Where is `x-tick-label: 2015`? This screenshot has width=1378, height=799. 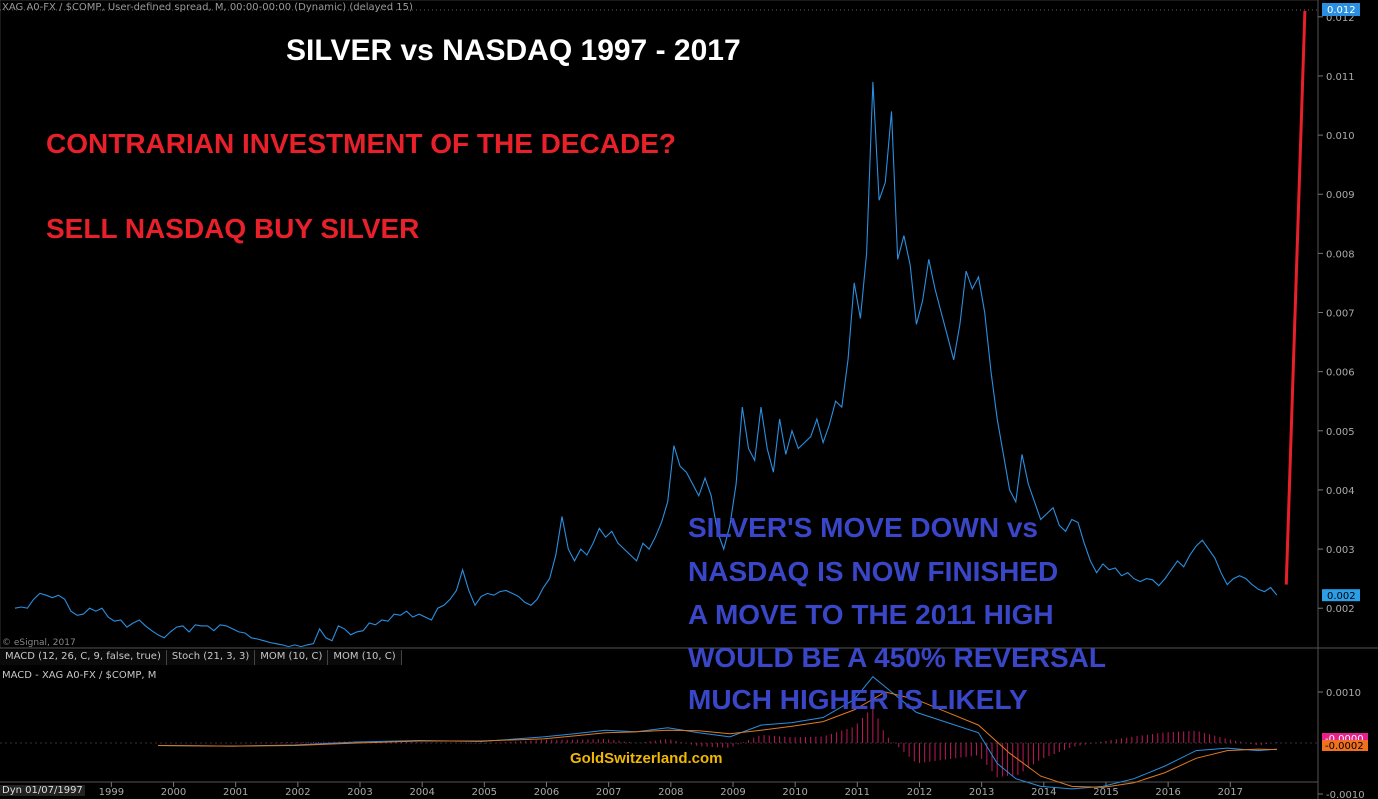 x-tick-label: 2015 is located at coordinates (1105, 792).